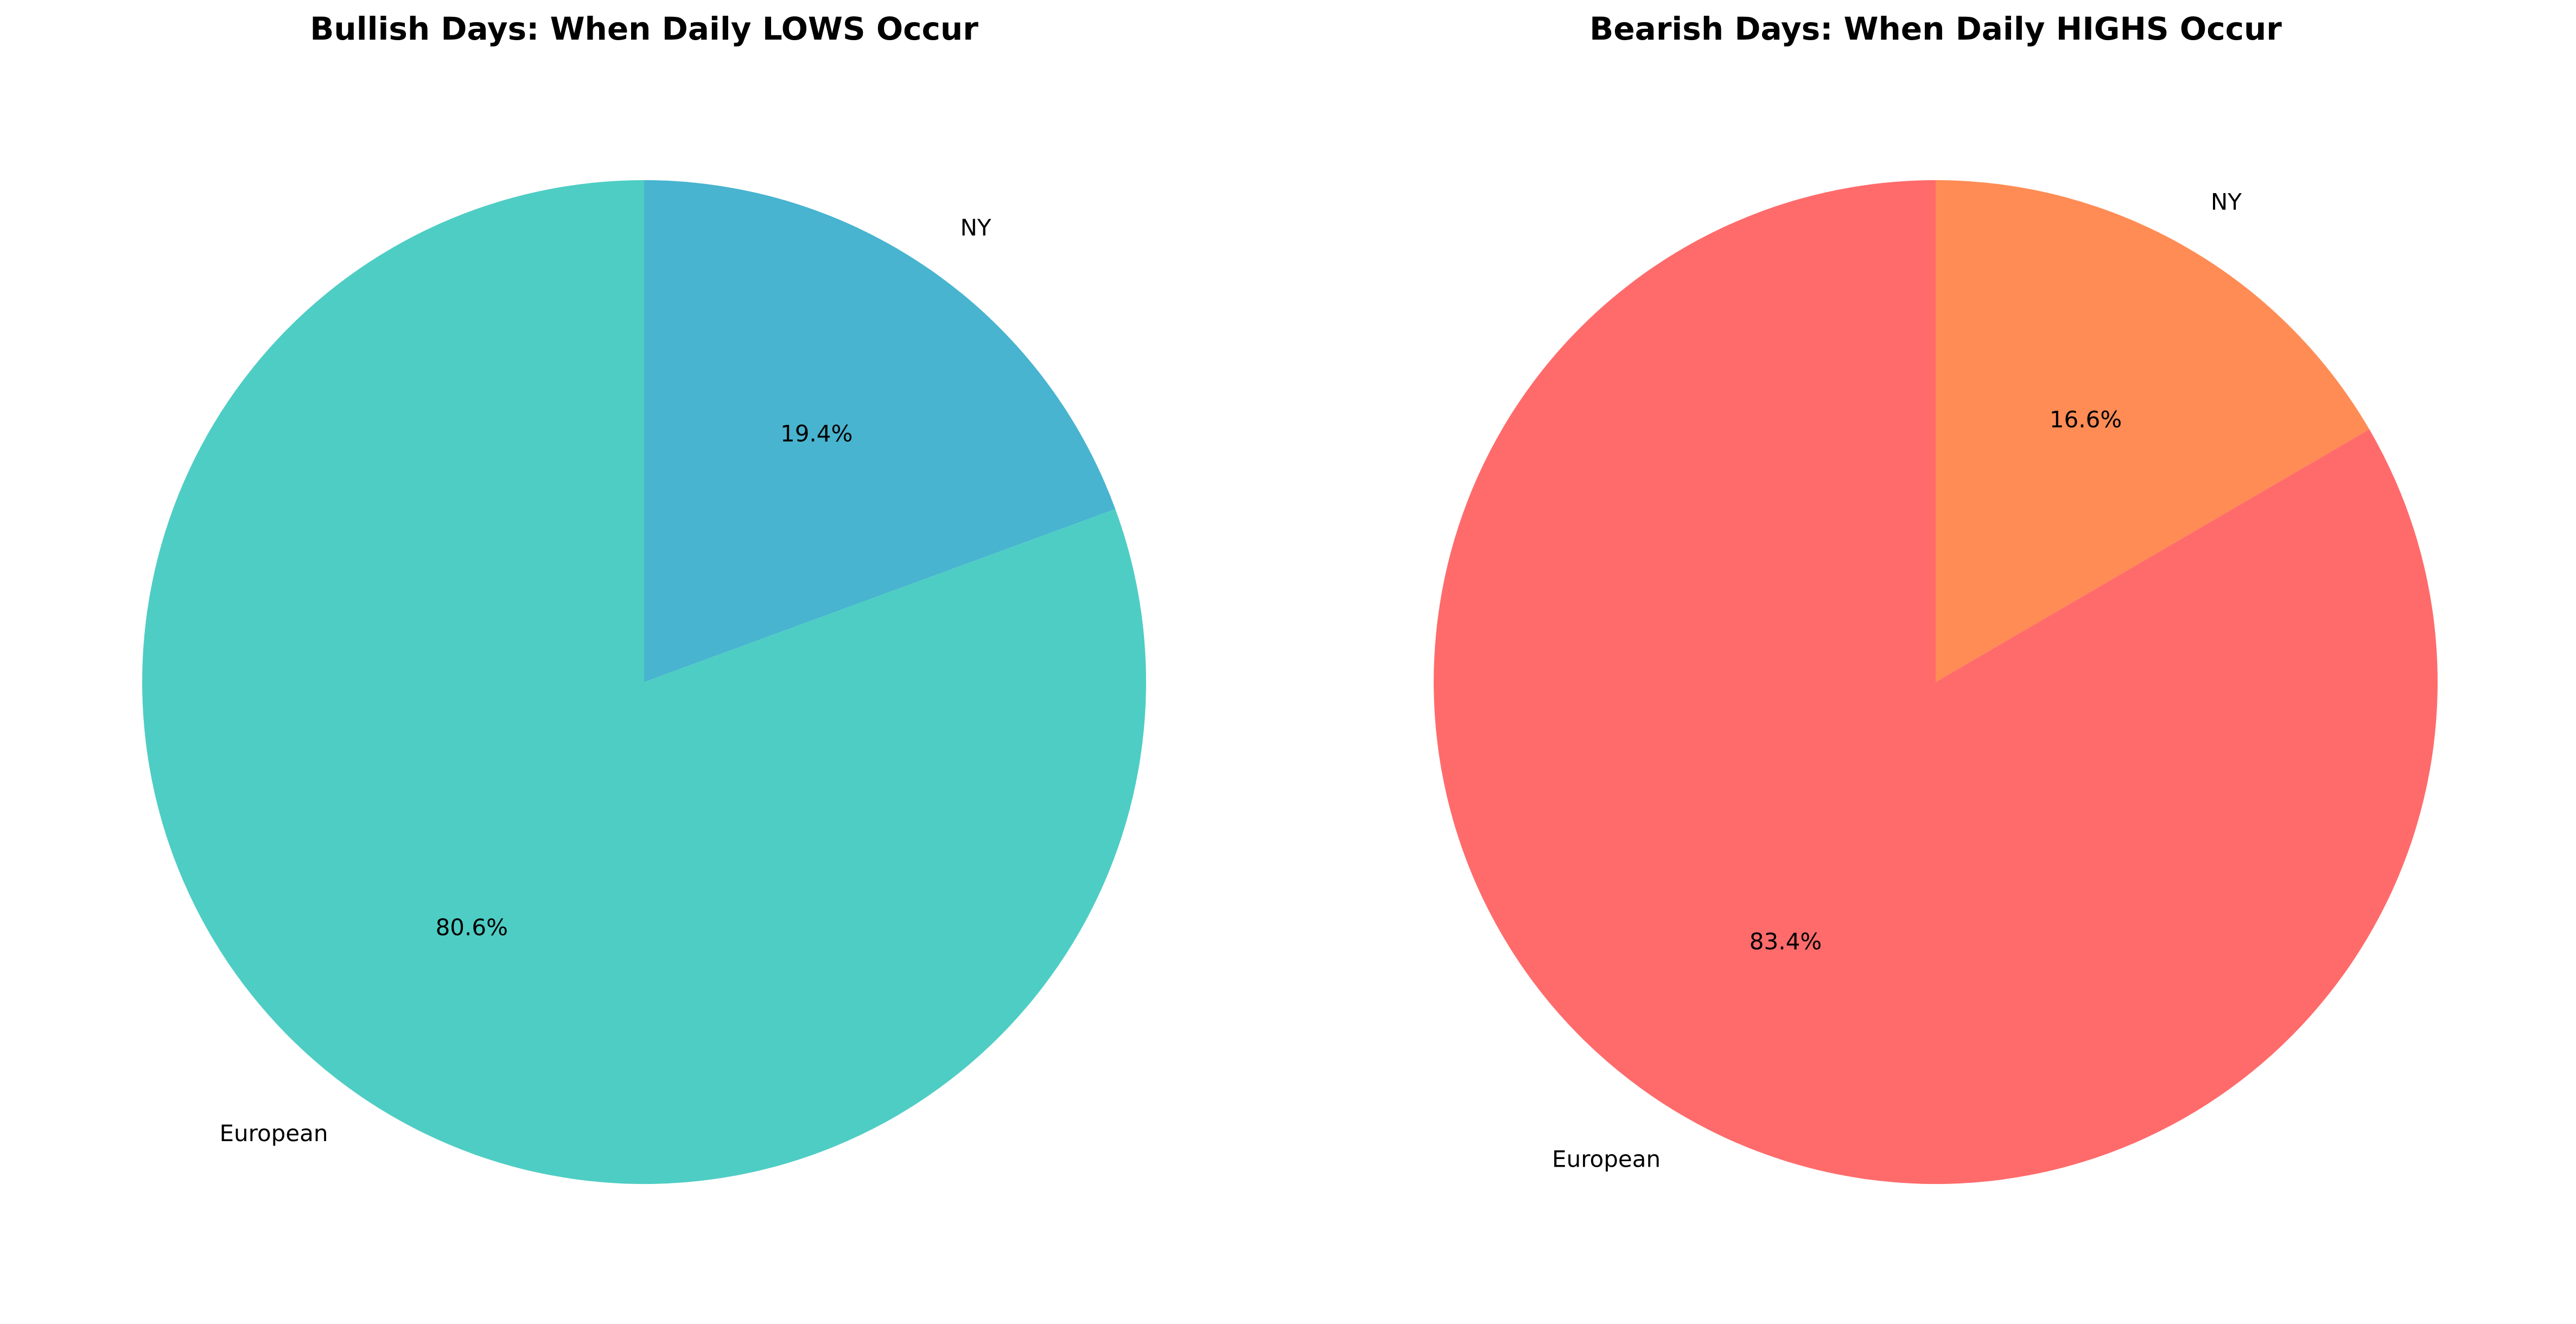 The image size is (2576, 1324). Describe the element at coordinates (644, 28) in the screenshot. I see `chart-title: Bullish Days: When Daily LOWS Occur` at that location.